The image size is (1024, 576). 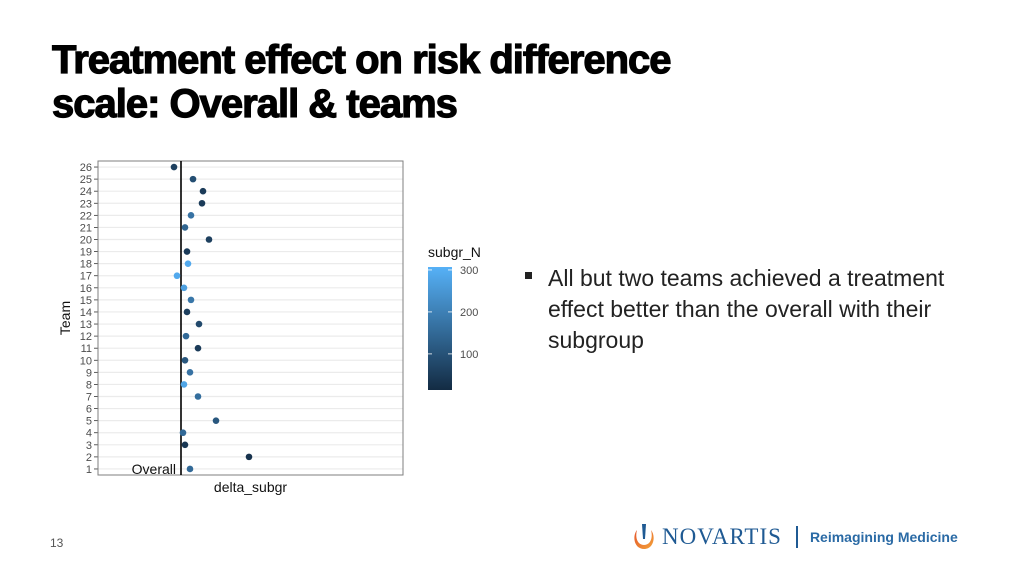 I want to click on y-tick-label: 24, so click(x=86, y=192).